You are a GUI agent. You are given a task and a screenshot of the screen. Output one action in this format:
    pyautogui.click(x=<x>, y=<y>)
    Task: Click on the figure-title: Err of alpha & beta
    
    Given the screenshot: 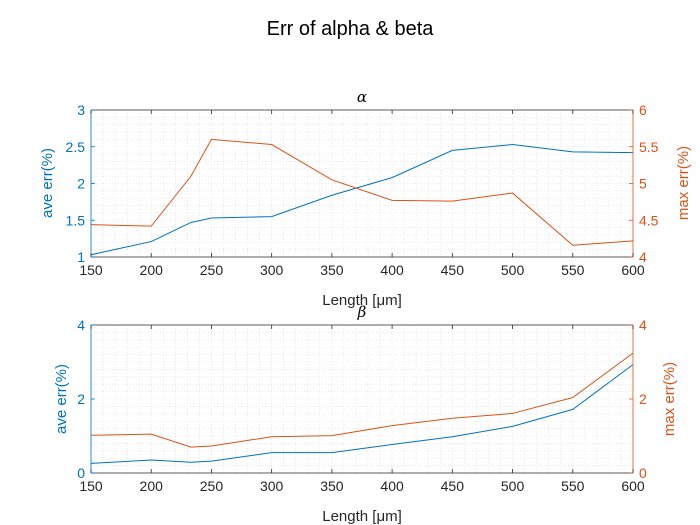 What is the action you would take?
    pyautogui.click(x=351, y=29)
    